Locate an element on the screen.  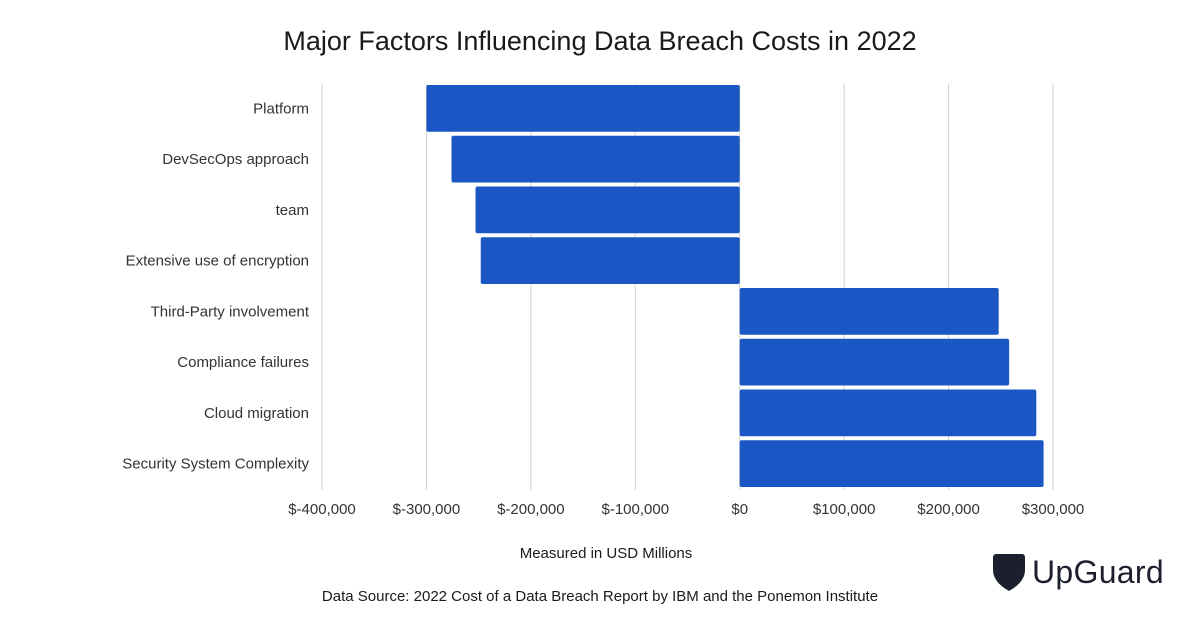
x-tick-label: $-200,000 is located at coordinates (531, 509).